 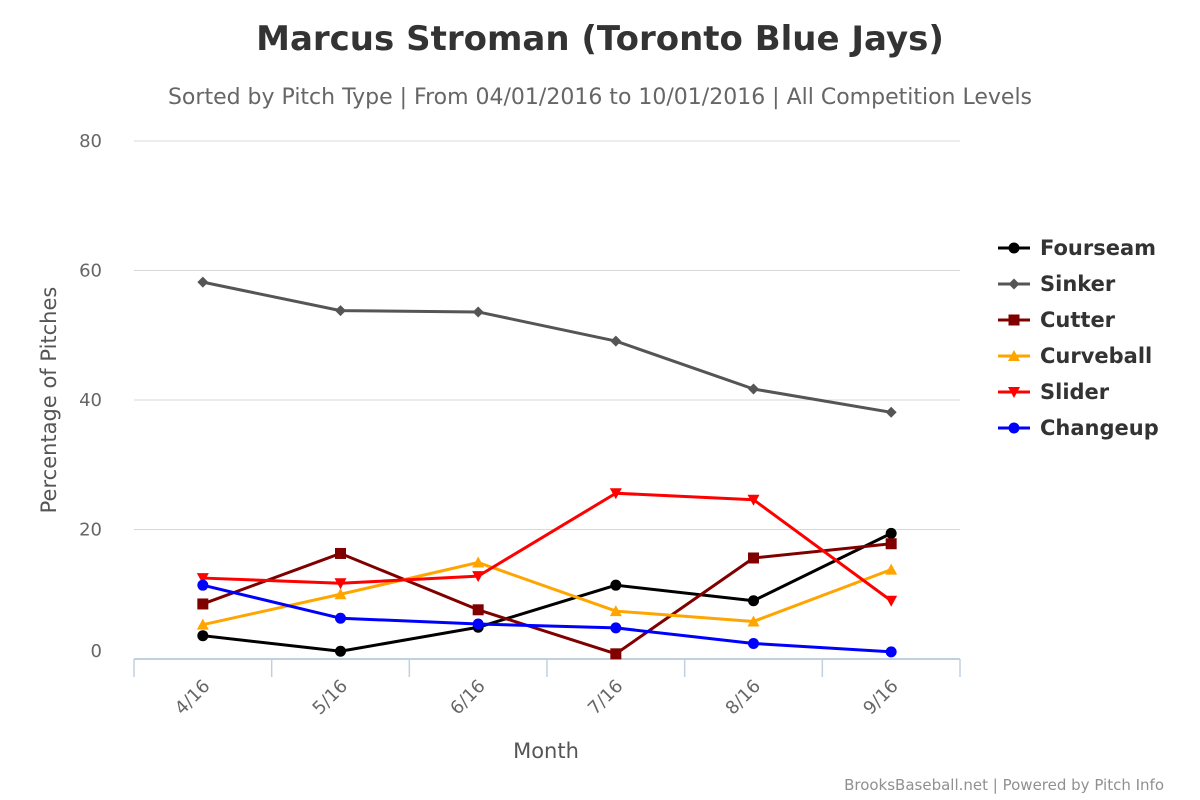 I want to click on x-tick-label: 9/16, so click(x=880, y=697).